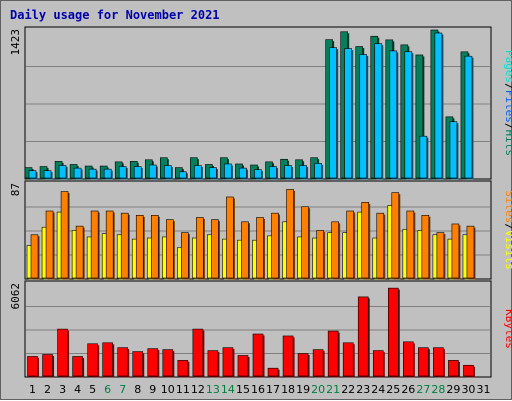 This screenshot has width=512, height=401. Describe the element at coordinates (507, 206) in the screenshot. I see `axis-label-part: Sites` at that location.